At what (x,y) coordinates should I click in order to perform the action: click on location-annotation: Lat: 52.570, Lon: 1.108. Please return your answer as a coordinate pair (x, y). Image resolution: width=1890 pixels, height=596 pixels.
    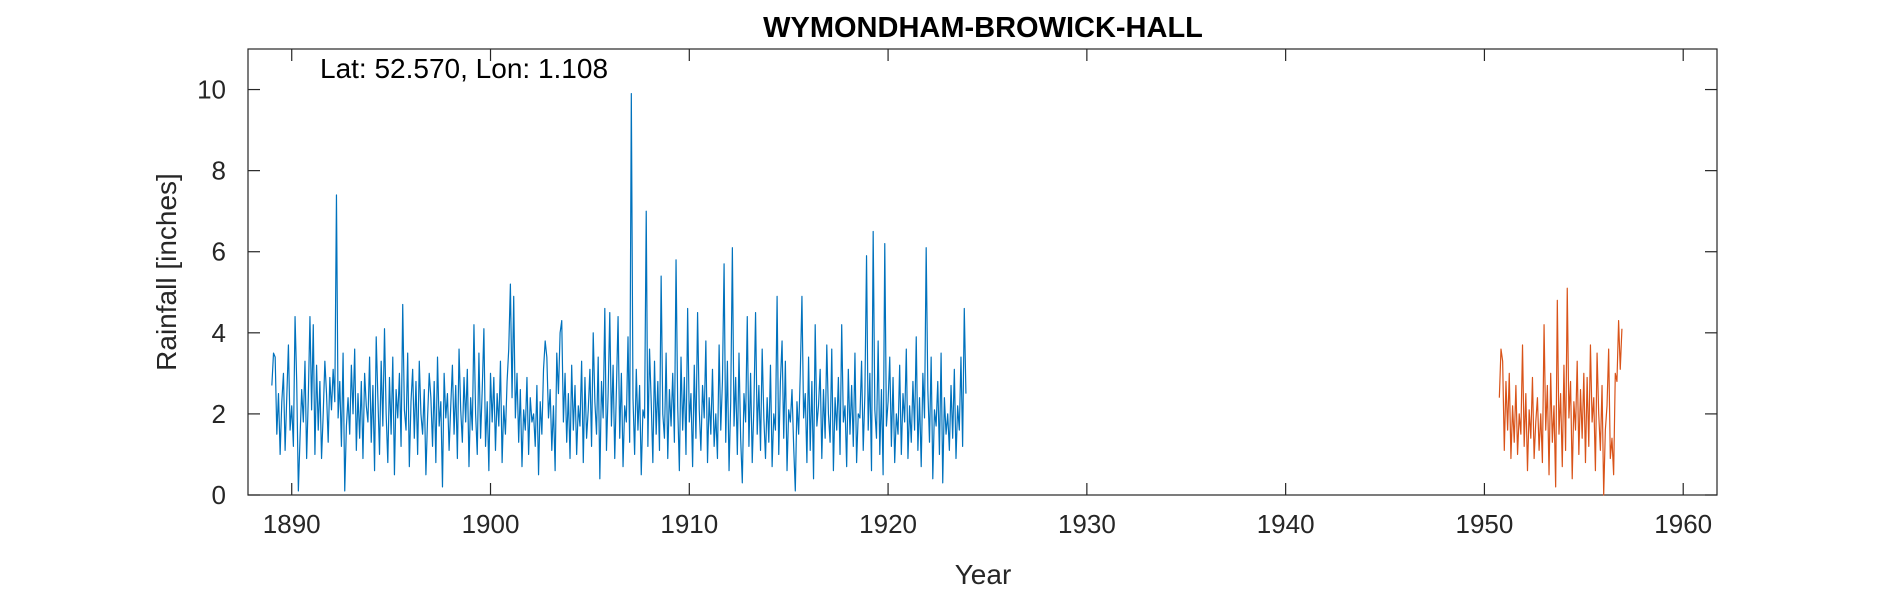
    Looking at the image, I should click on (464, 68).